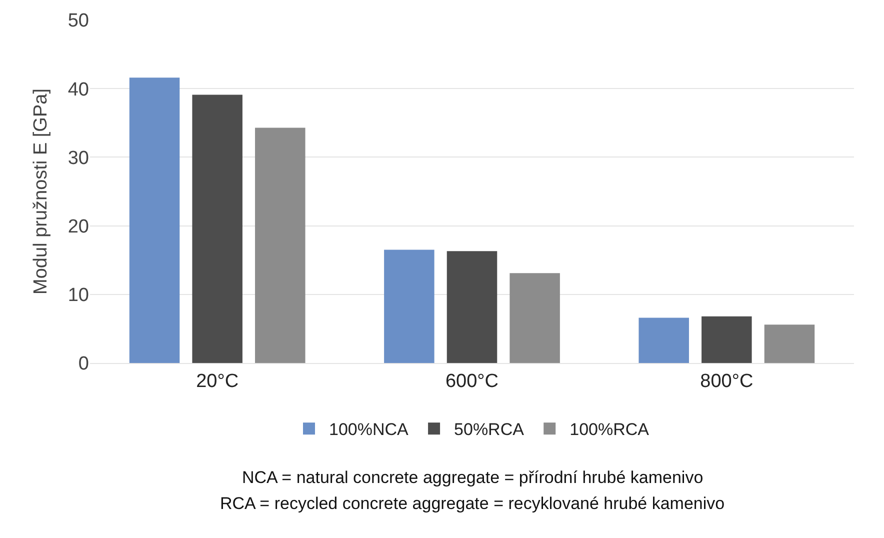  I want to click on legend-label: 100%NCA, so click(369, 430).